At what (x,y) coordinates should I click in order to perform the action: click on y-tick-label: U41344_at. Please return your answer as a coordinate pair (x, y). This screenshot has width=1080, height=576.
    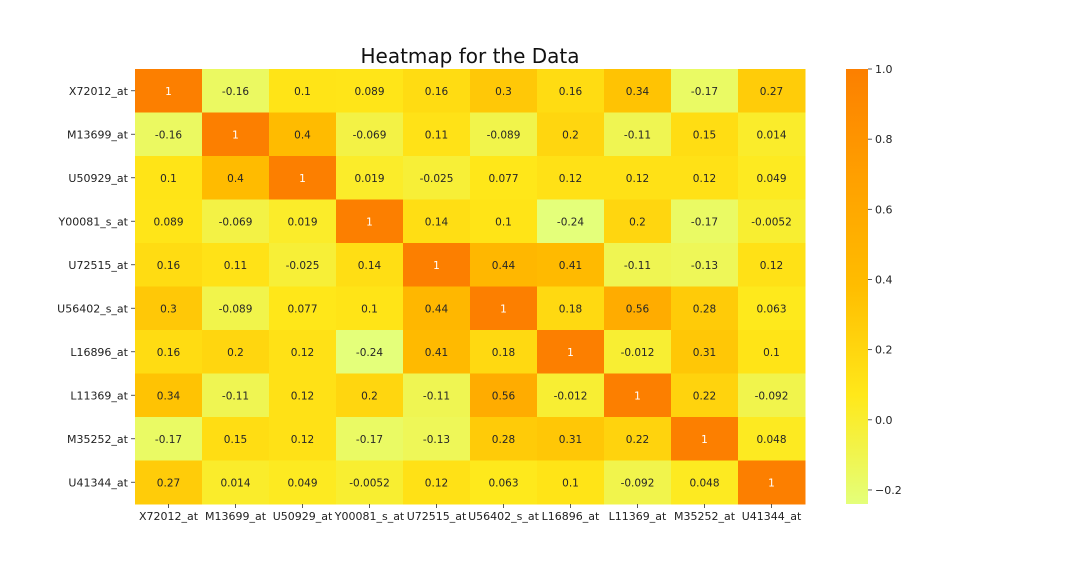
    Looking at the image, I should click on (98, 482).